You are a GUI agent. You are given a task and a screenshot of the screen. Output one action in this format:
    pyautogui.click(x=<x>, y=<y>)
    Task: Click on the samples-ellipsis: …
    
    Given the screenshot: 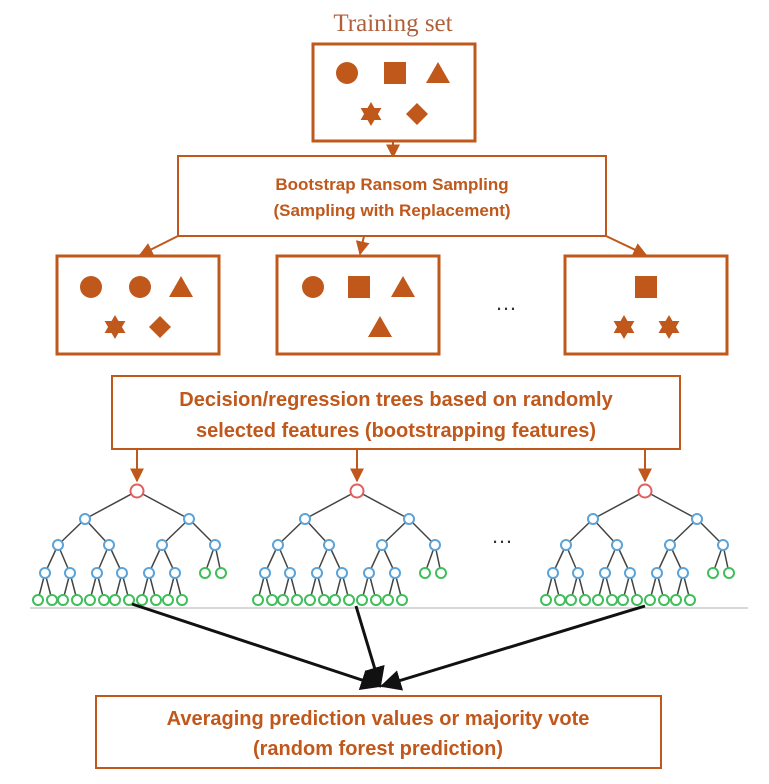 What is the action you would take?
    pyautogui.click(x=506, y=302)
    